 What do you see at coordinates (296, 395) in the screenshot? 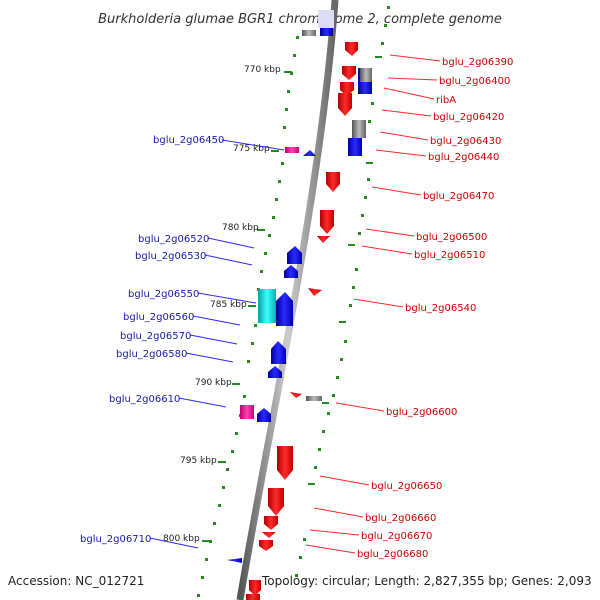
I see `gene-bglu-2g06600` at bounding box center [296, 395].